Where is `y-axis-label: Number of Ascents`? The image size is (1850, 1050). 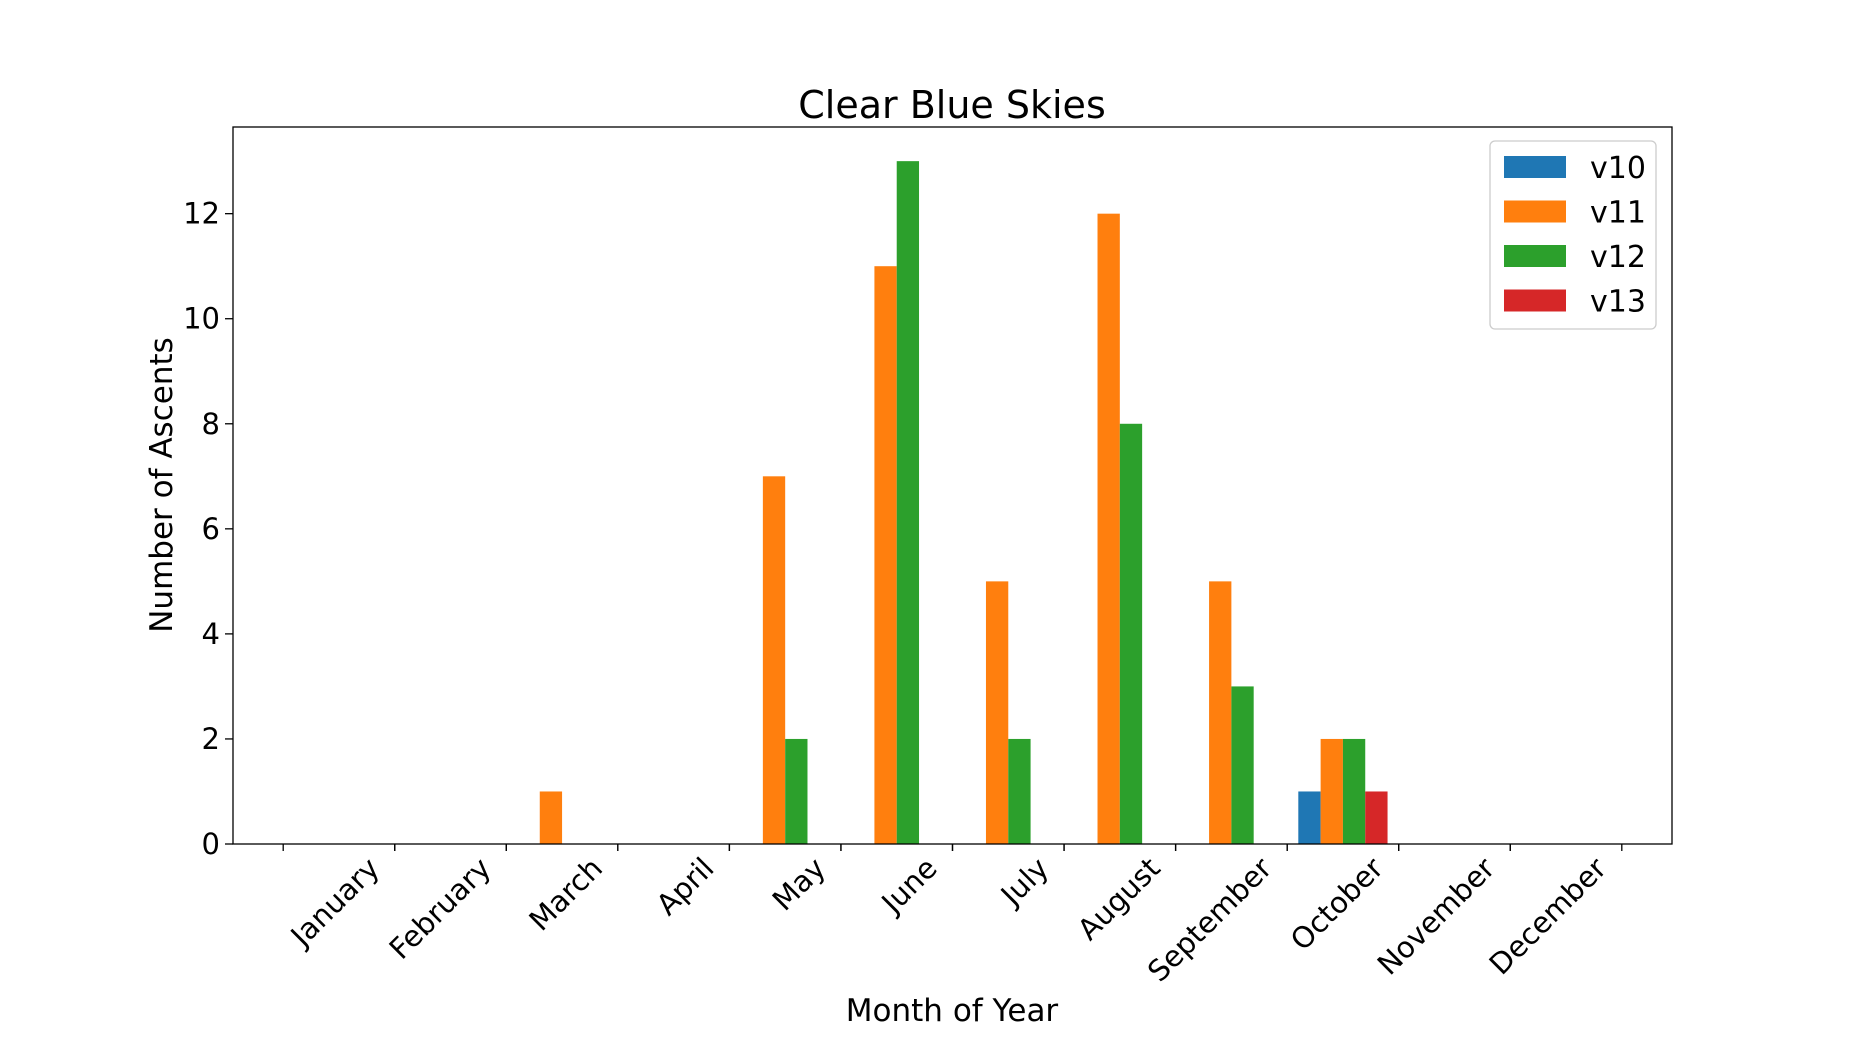
y-axis-label: Number of Ascents is located at coordinates (162, 485).